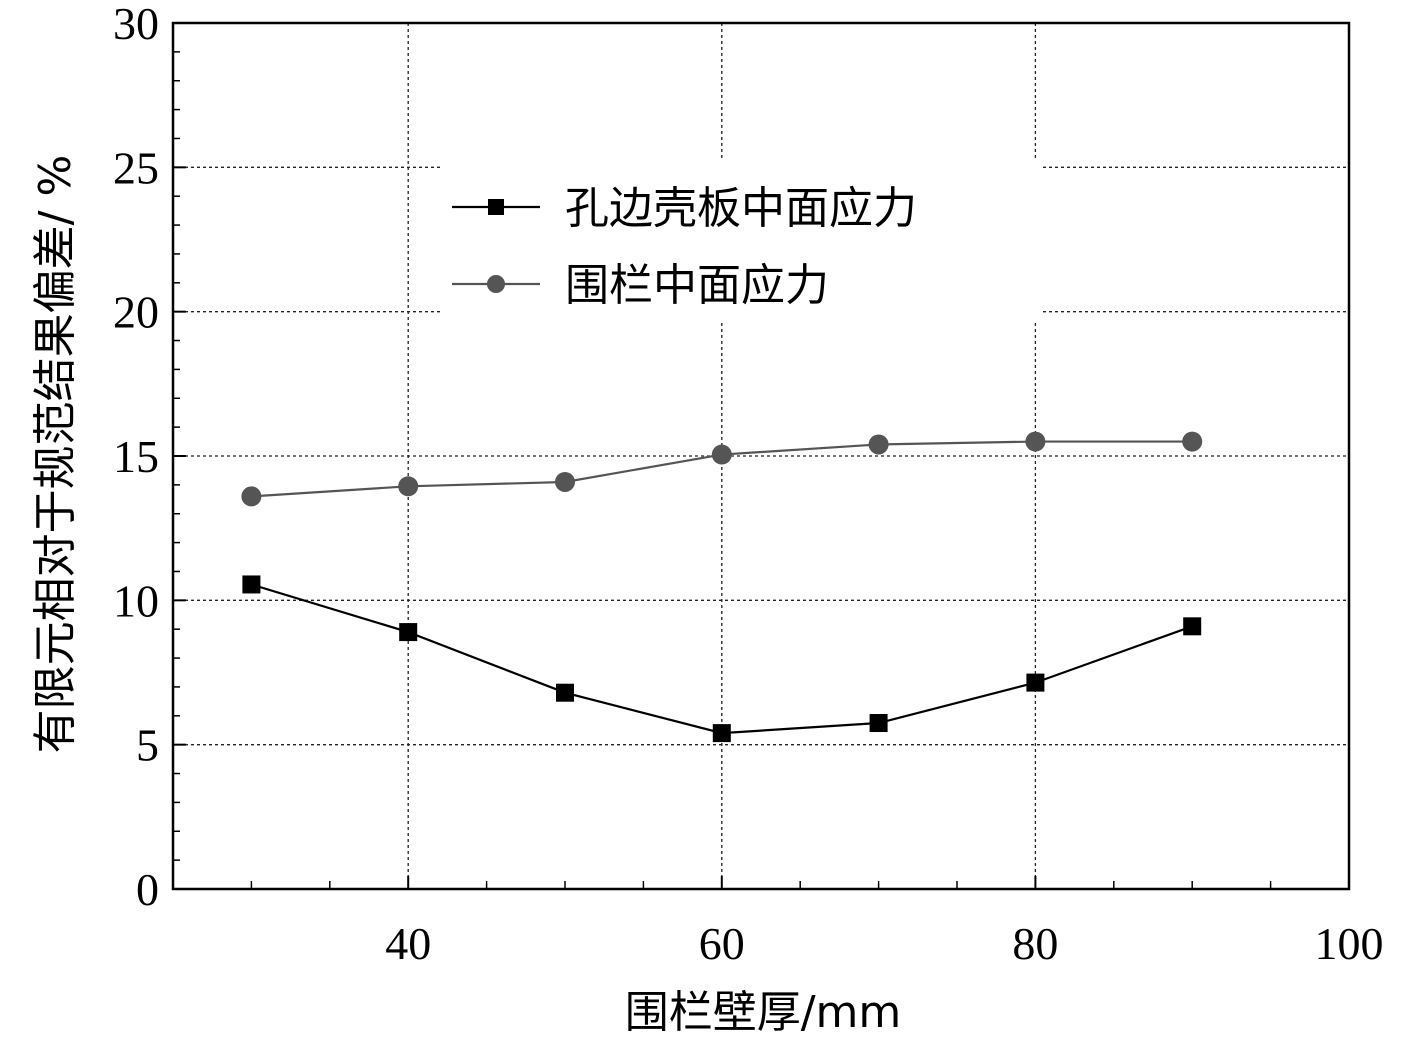 This screenshot has height=1039, width=1417. Describe the element at coordinates (136, 456) in the screenshot. I see `y-tick-label: 15` at that location.